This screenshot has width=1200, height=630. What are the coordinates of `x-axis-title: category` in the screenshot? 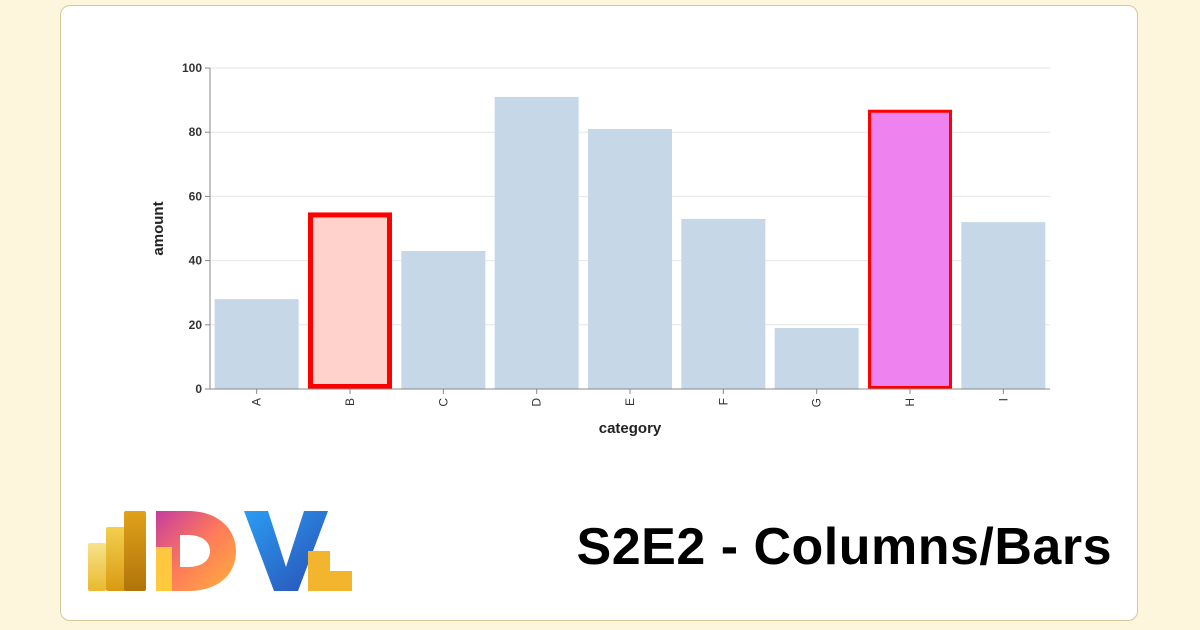 It's located at (630, 428).